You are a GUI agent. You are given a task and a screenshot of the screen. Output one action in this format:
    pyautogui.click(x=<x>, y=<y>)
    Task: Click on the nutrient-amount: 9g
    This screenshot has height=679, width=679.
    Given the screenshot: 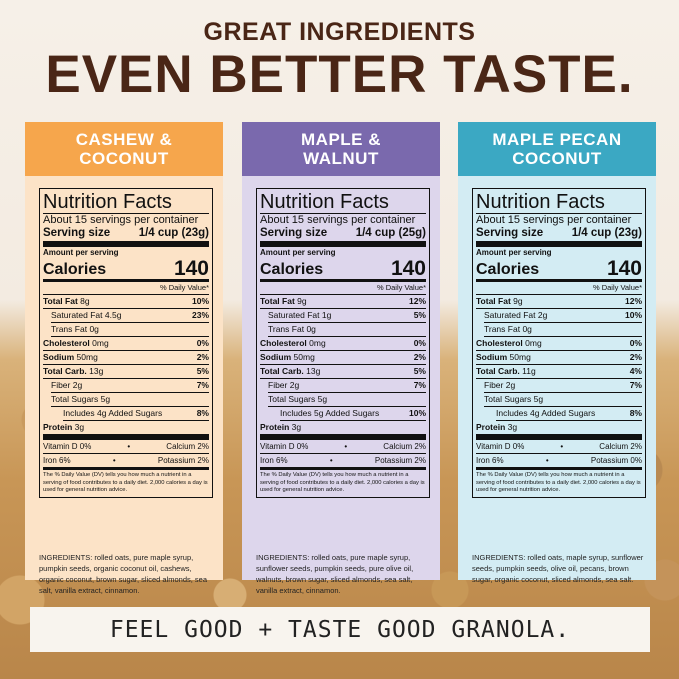 What is the action you would take?
    pyautogui.click(x=518, y=301)
    